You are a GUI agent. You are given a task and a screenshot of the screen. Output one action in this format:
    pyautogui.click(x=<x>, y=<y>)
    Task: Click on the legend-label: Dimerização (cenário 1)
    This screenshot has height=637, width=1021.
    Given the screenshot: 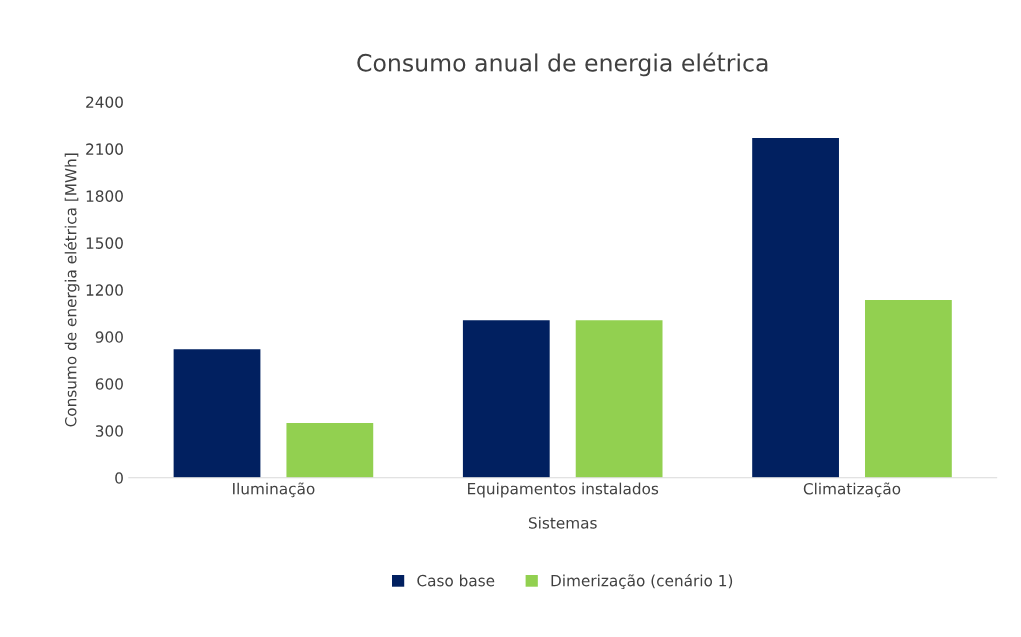 What is the action you would take?
    pyautogui.click(x=642, y=581)
    